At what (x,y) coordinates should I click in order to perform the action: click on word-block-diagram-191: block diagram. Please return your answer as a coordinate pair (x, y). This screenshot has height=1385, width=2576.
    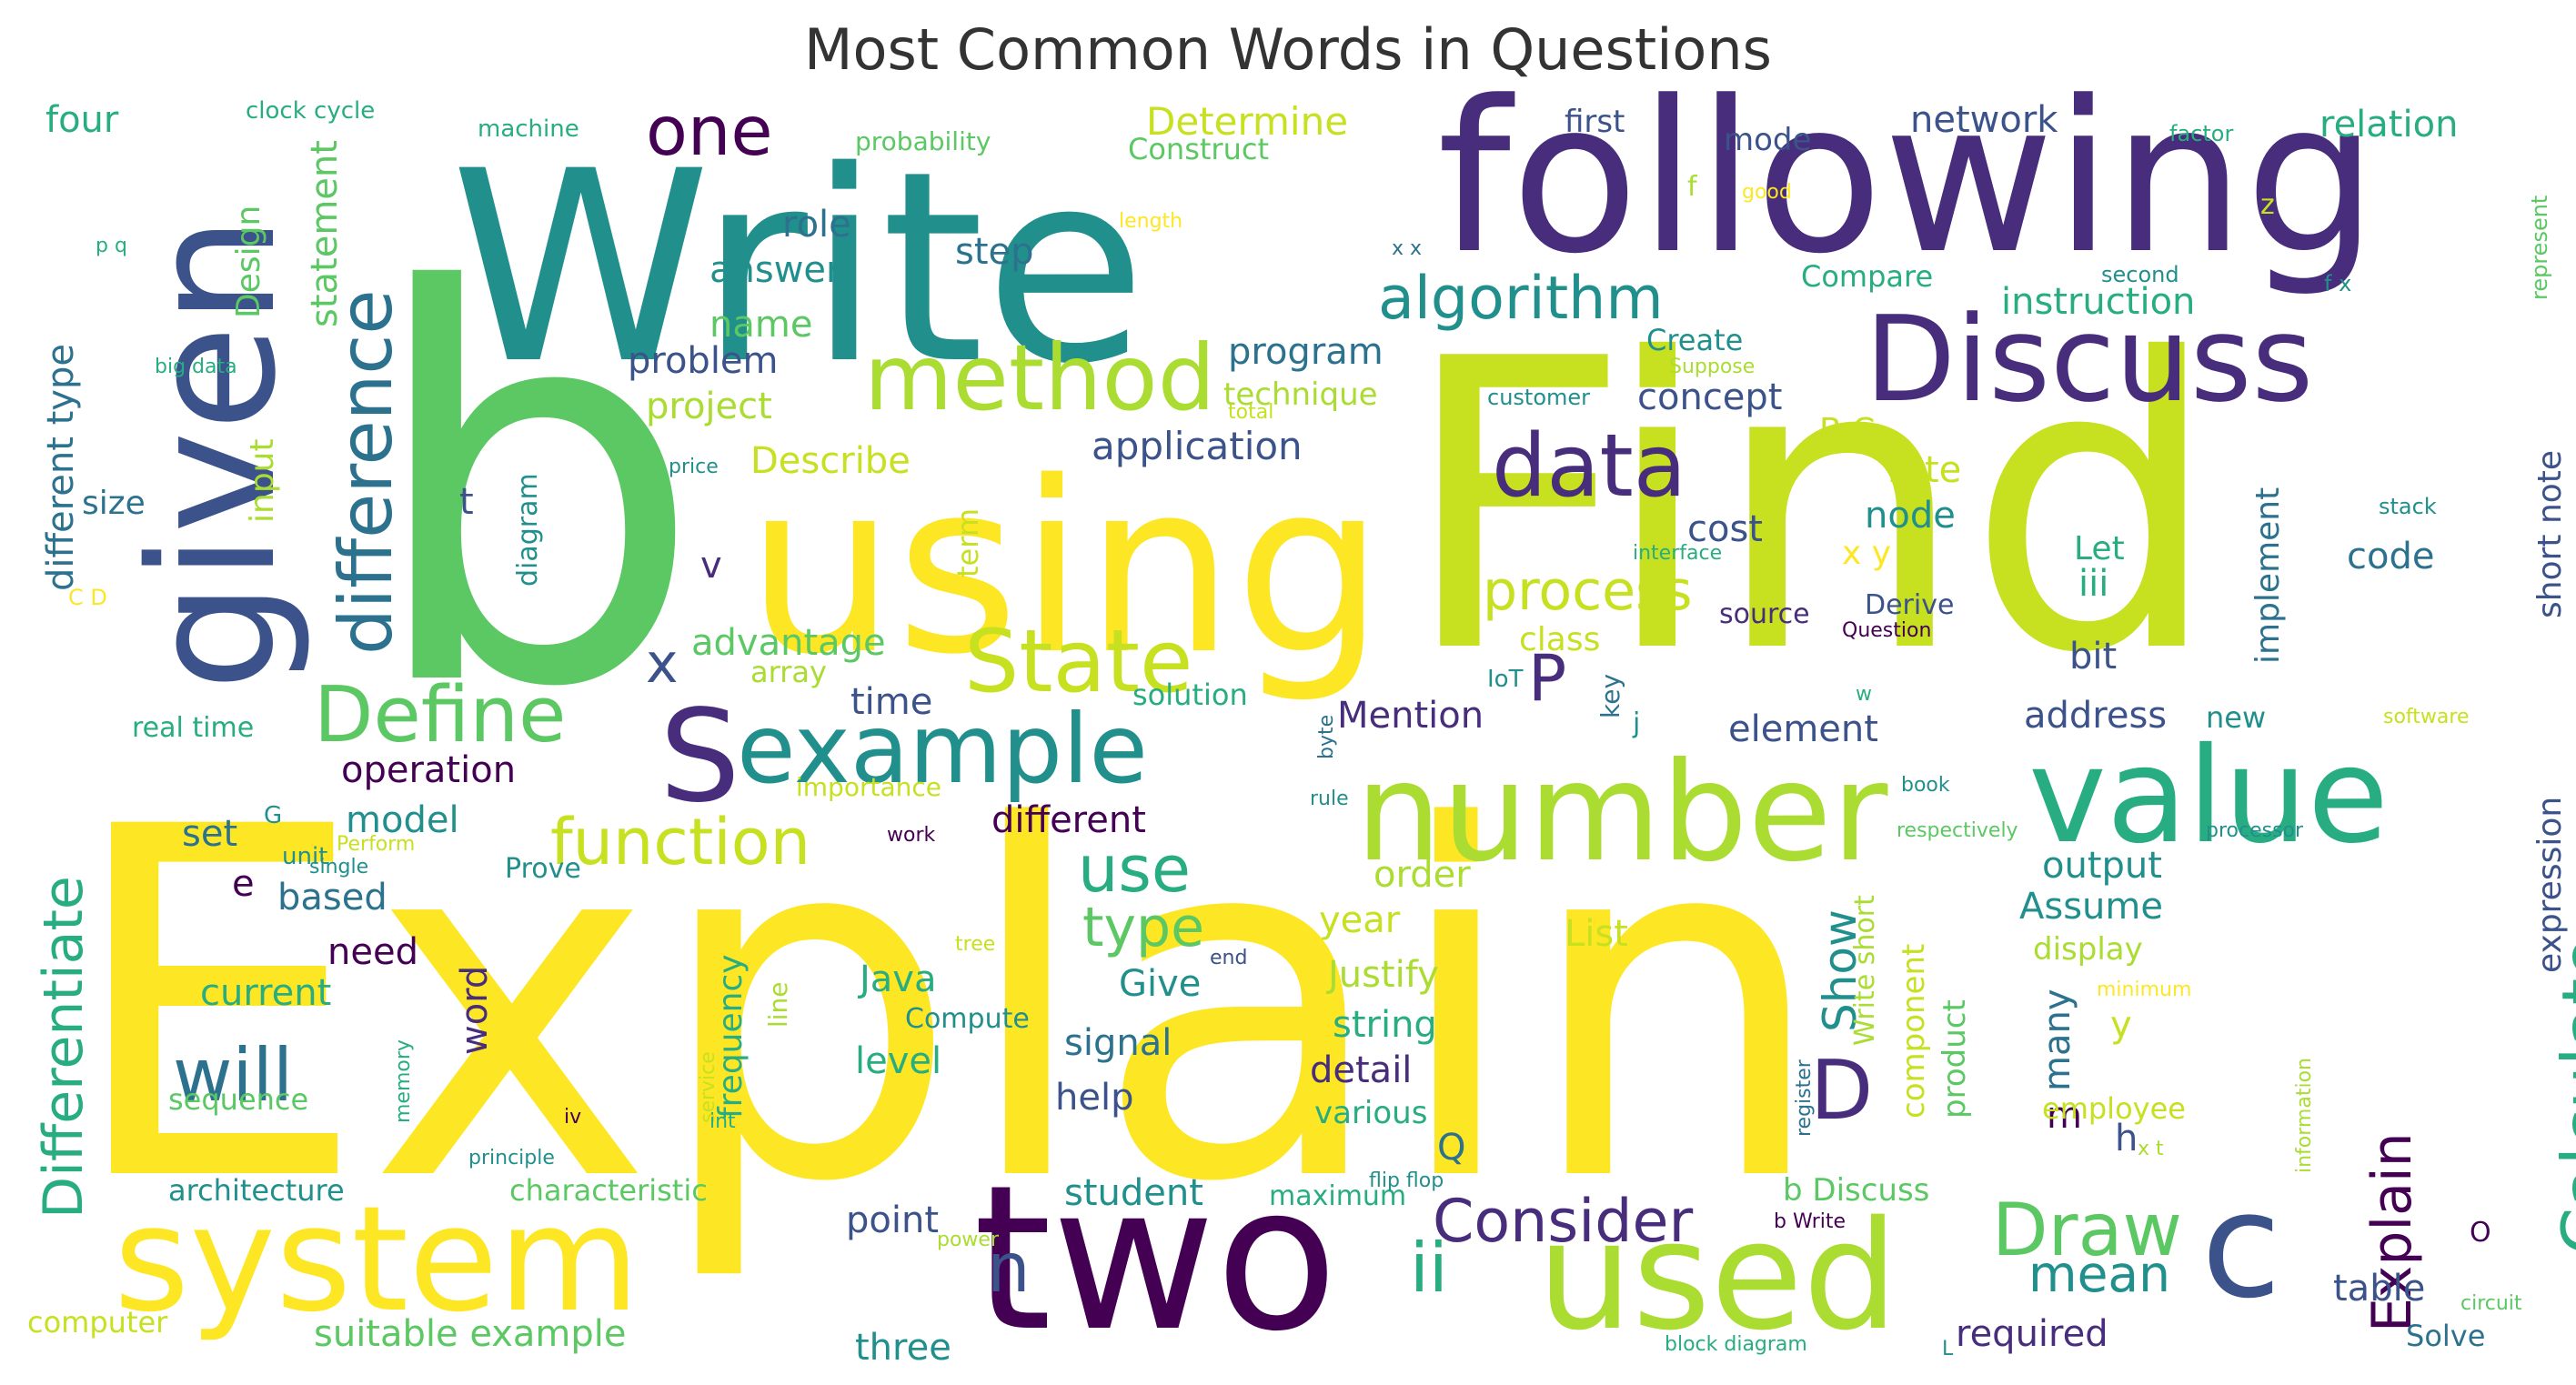
    Looking at the image, I should click on (1736, 1344).